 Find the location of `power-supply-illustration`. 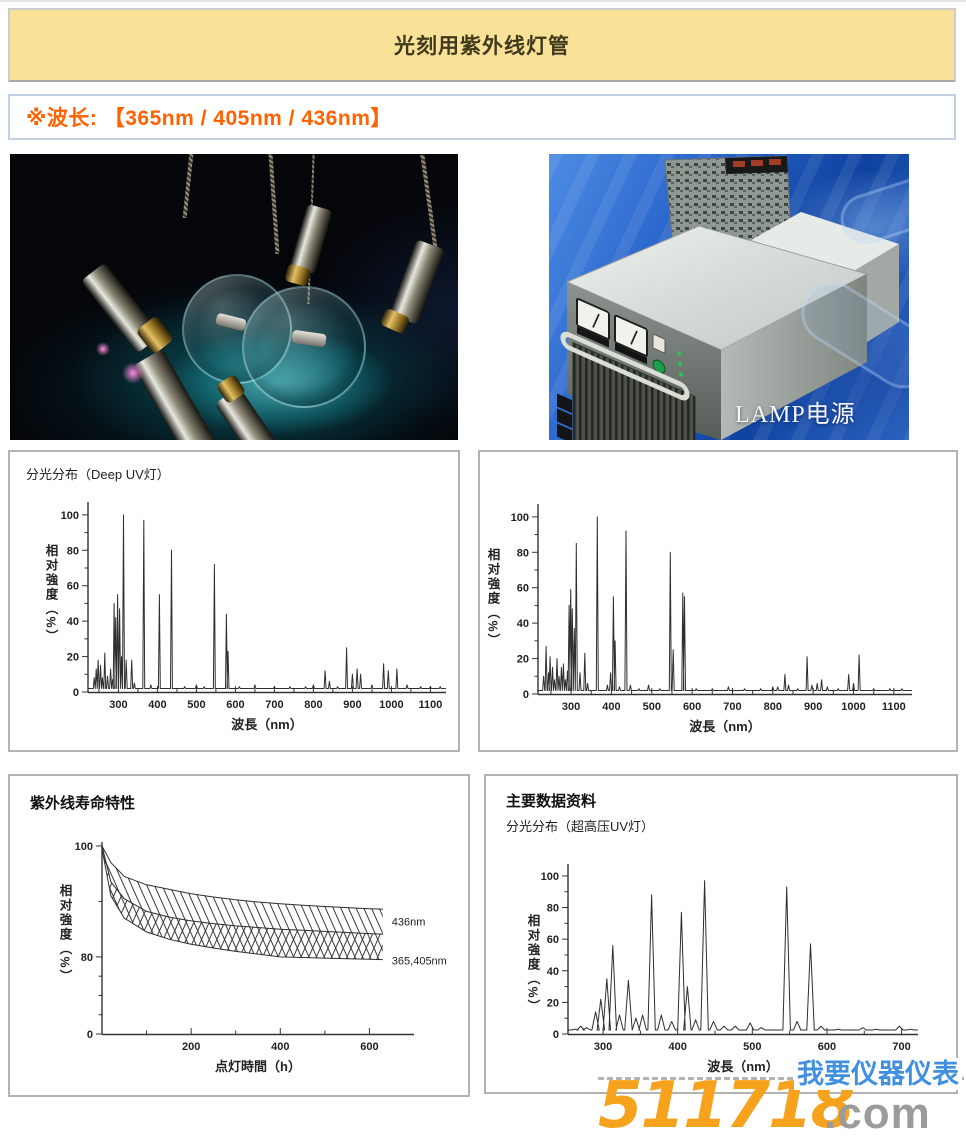

power-supply-illustration is located at coordinates (728, 297).